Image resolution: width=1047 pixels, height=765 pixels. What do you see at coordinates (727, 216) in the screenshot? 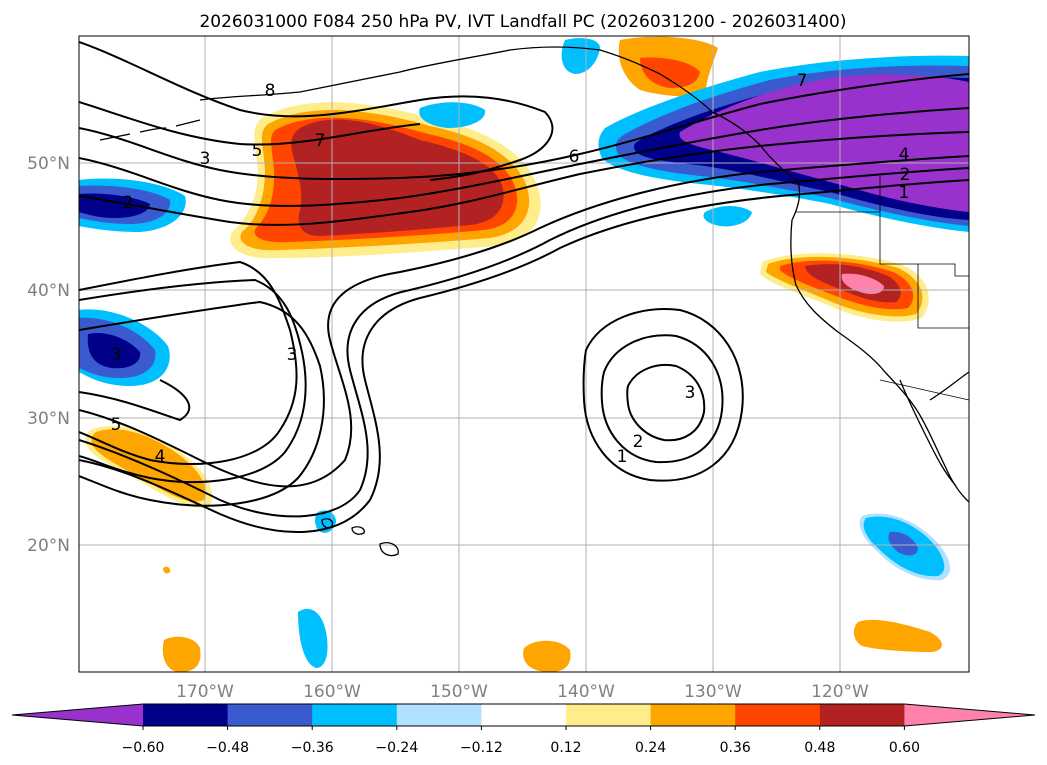
I see `negative-anomaly-coast-small` at bounding box center [727, 216].